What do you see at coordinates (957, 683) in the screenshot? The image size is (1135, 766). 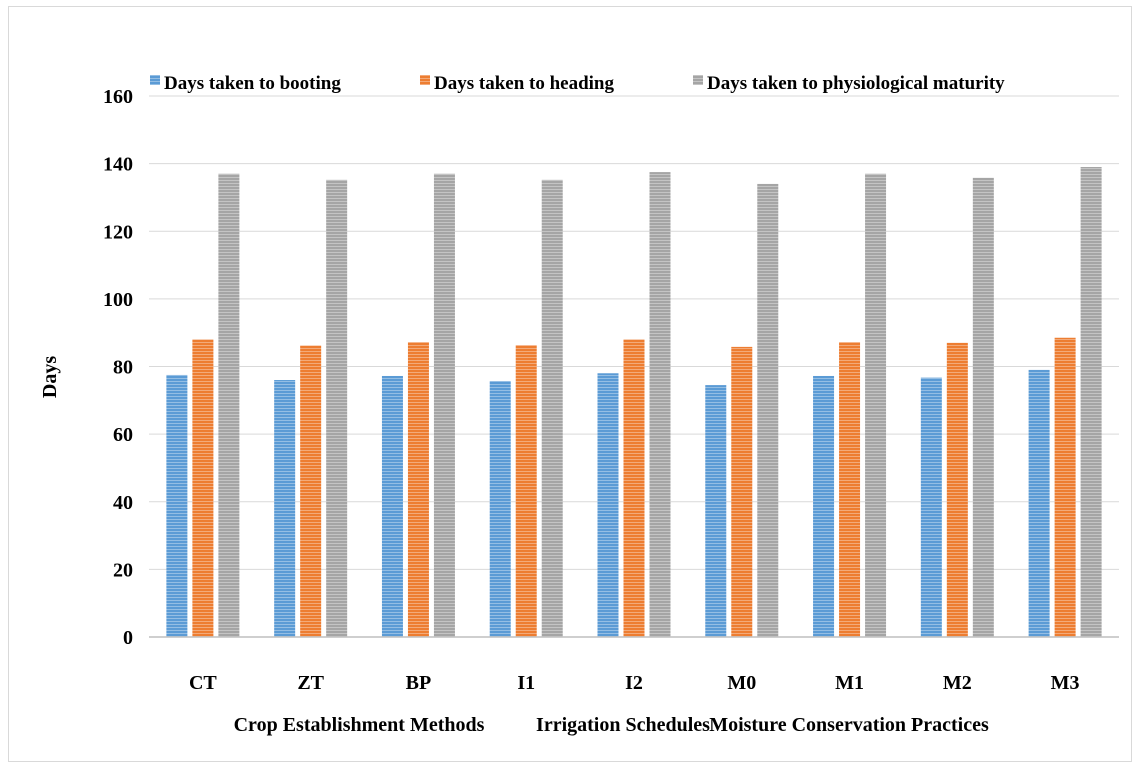 I see `category-label-m2: M2` at bounding box center [957, 683].